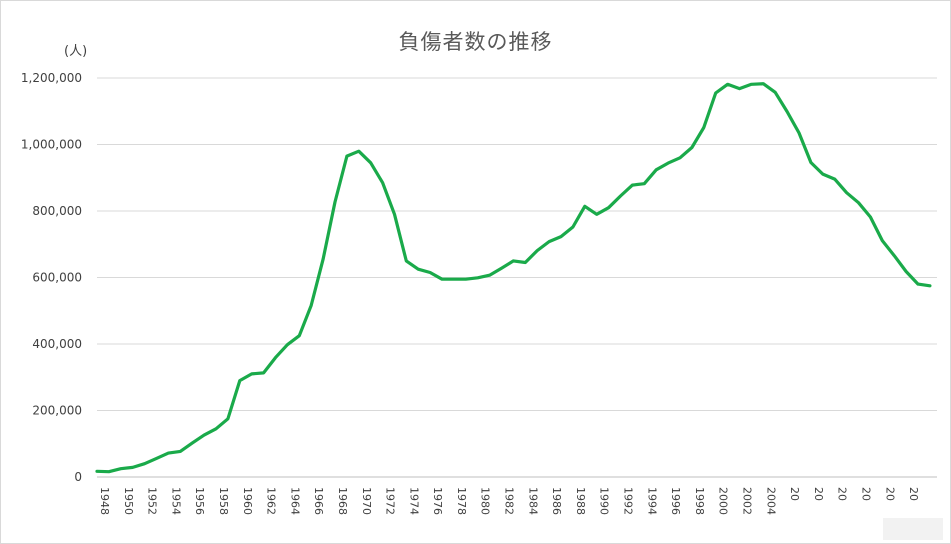 This screenshot has height=544, width=951. What do you see at coordinates (485, 501) in the screenshot?
I see `x-tick-label: 1980` at bounding box center [485, 501].